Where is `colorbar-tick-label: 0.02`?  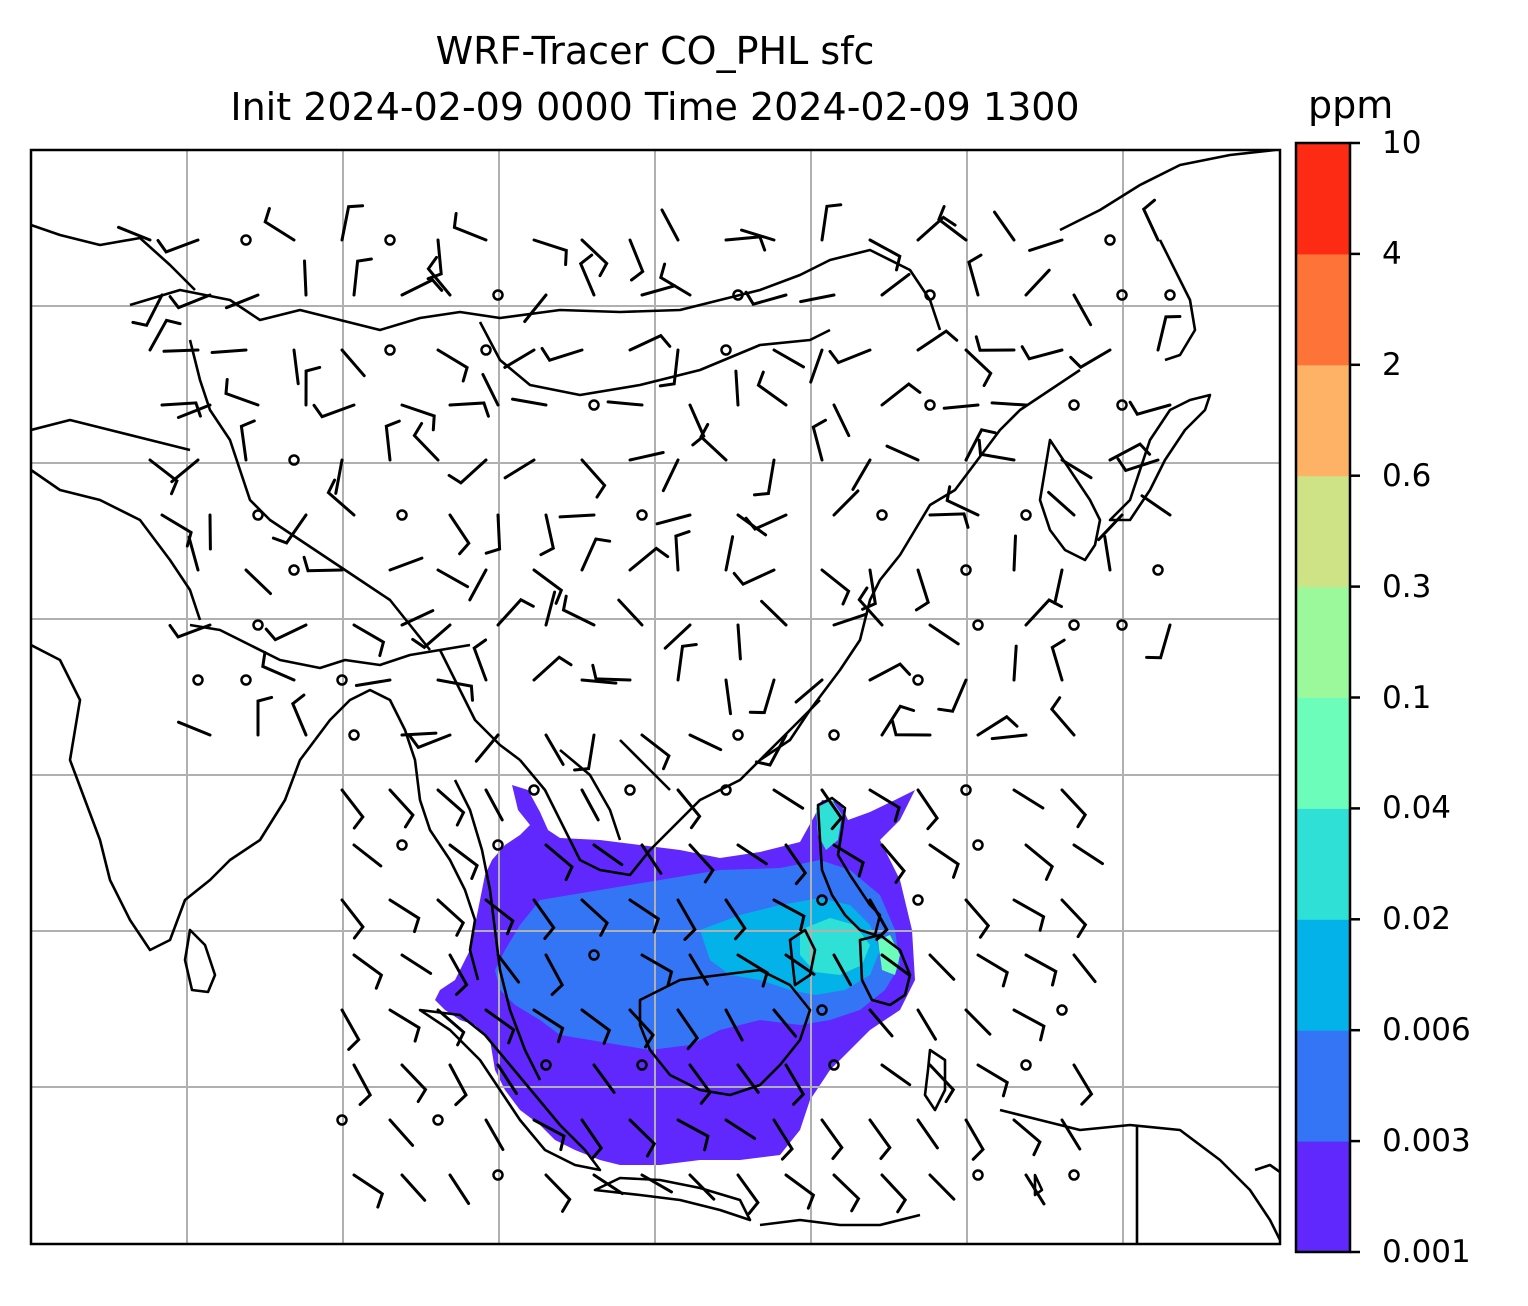 colorbar-tick-label: 0.02 is located at coordinates (1417, 919).